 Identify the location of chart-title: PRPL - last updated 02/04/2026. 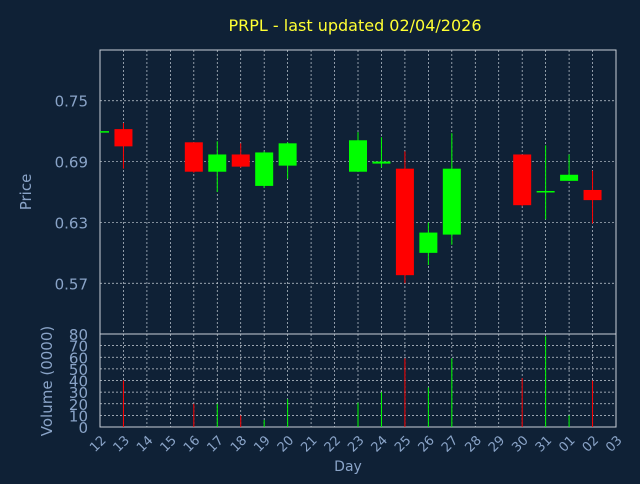
(354, 25).